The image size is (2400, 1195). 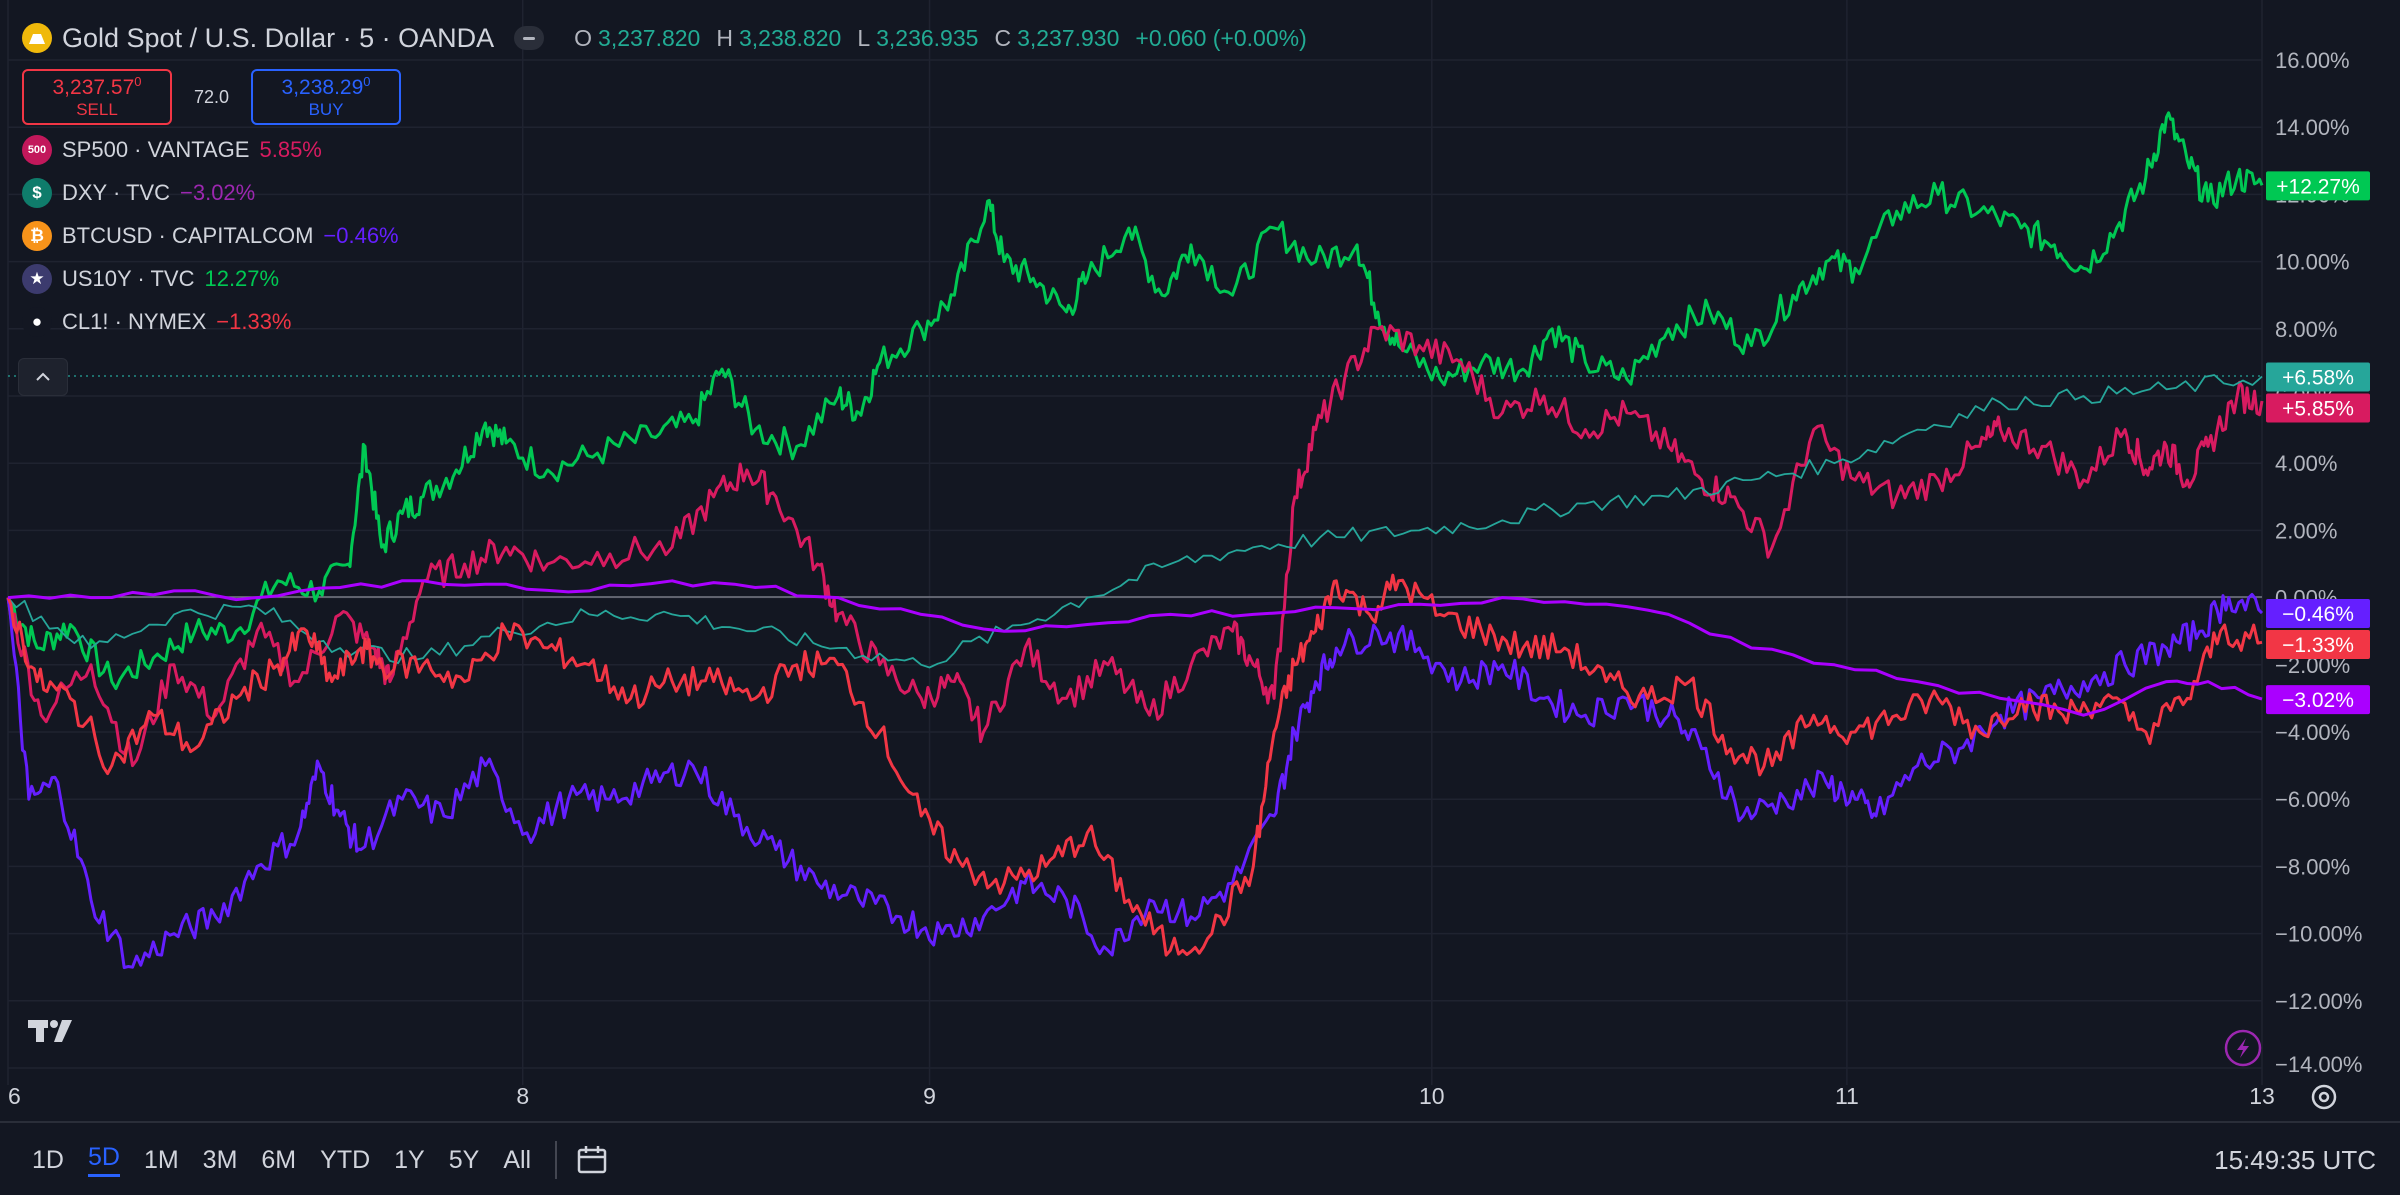 I want to click on y-tick-label: −14.00%, so click(x=2318, y=1064).